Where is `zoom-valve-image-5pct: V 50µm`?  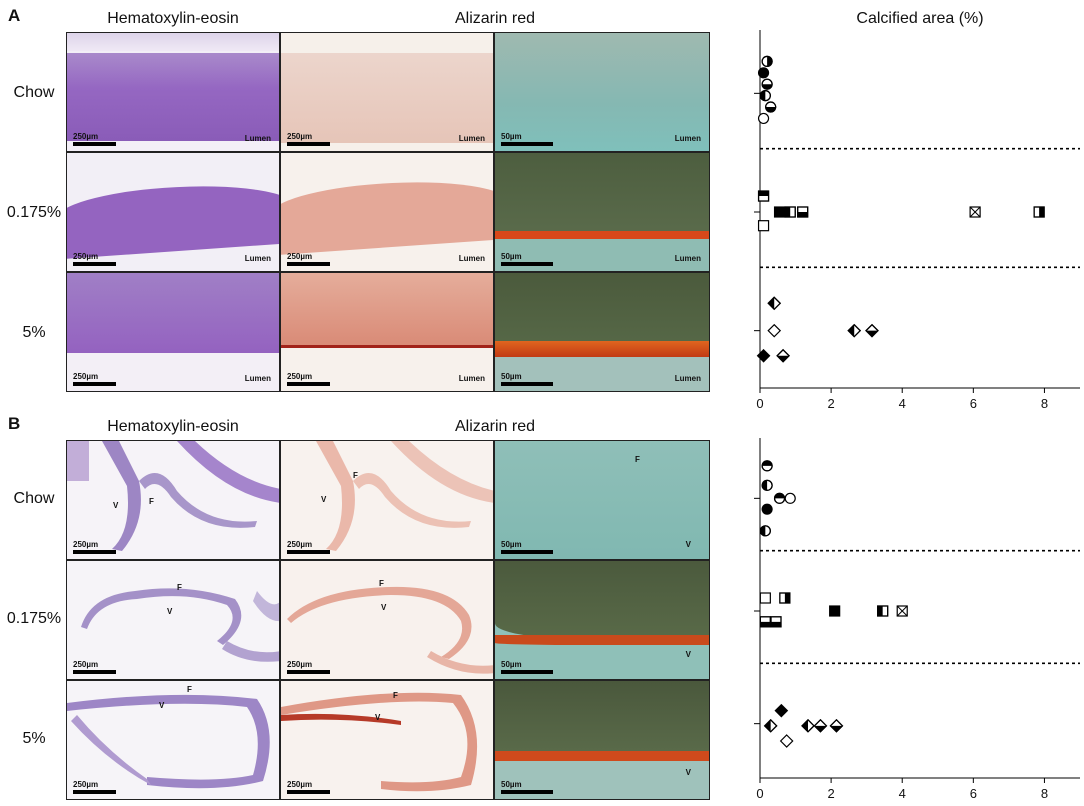 zoom-valve-image-5pct: V 50µm is located at coordinates (602, 740).